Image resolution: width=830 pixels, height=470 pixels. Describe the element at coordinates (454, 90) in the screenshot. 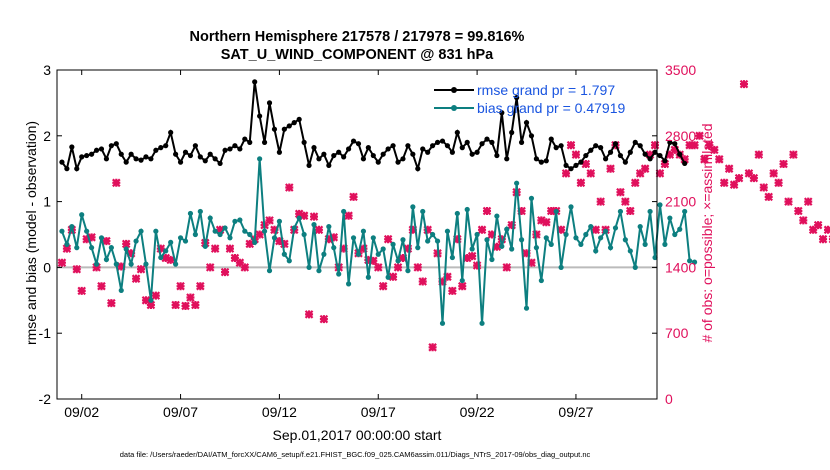

I see `legend-marker` at that location.